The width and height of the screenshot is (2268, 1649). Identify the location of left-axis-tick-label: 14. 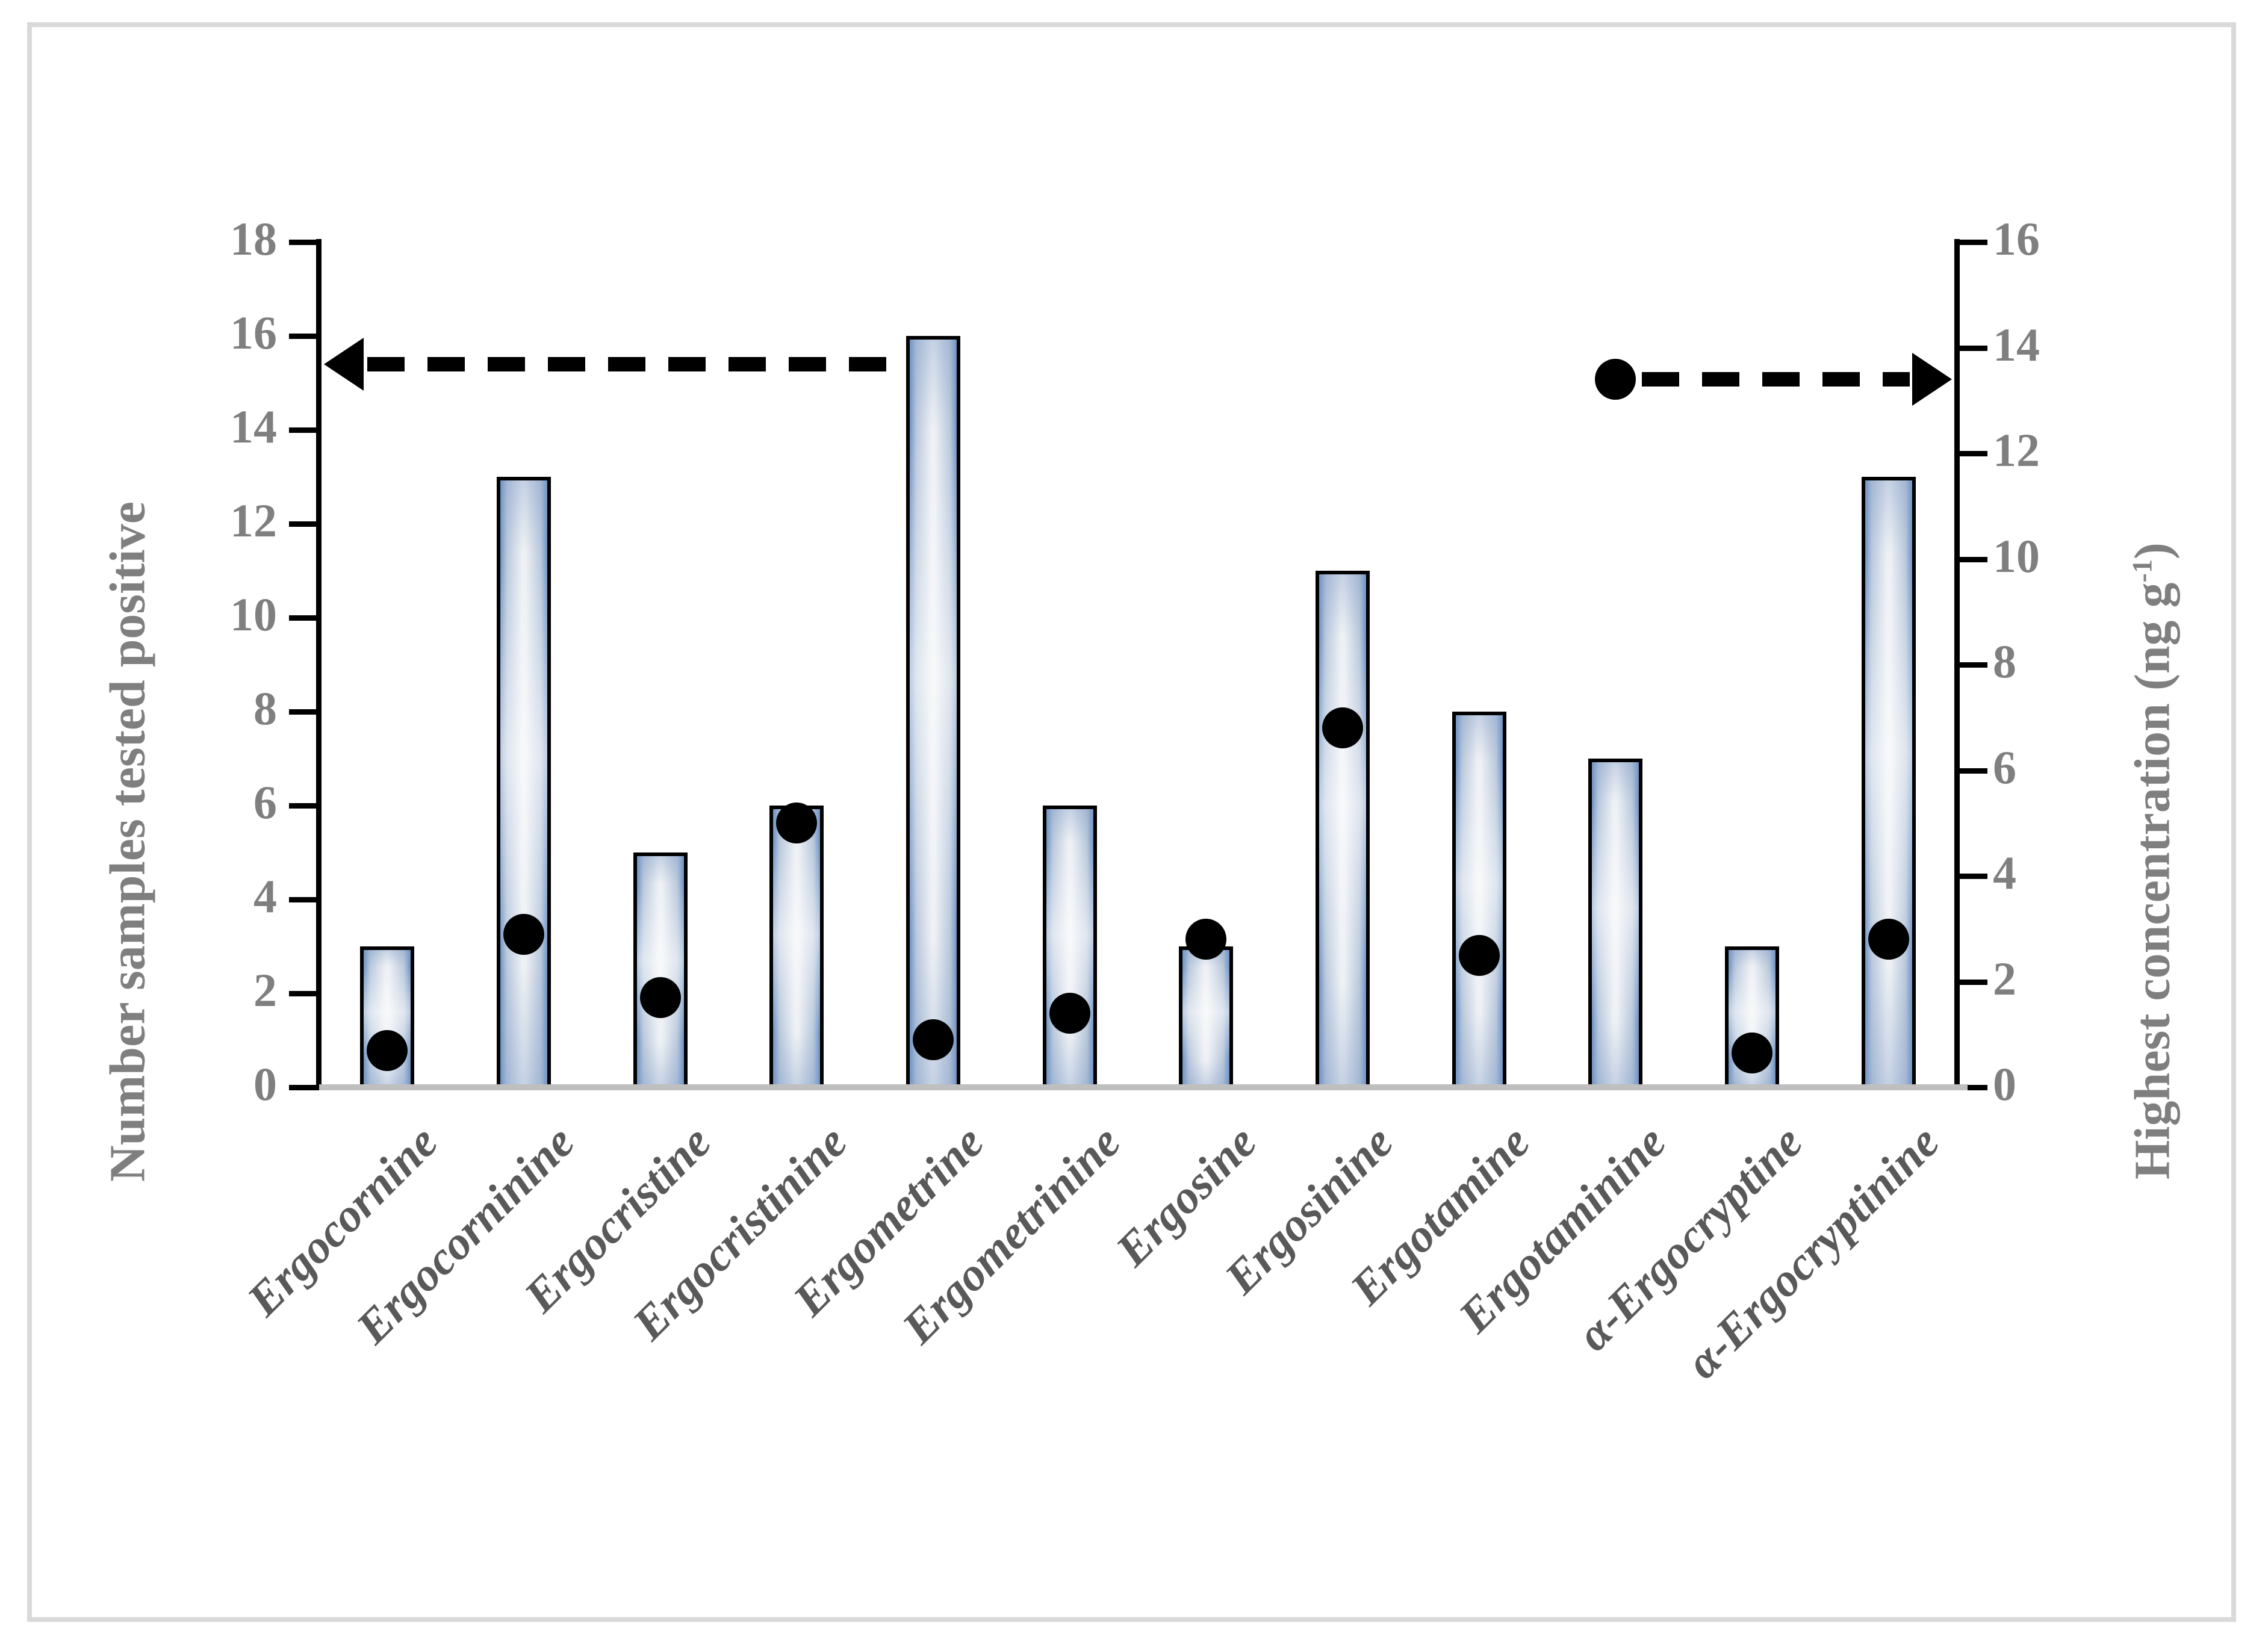
(253, 426).